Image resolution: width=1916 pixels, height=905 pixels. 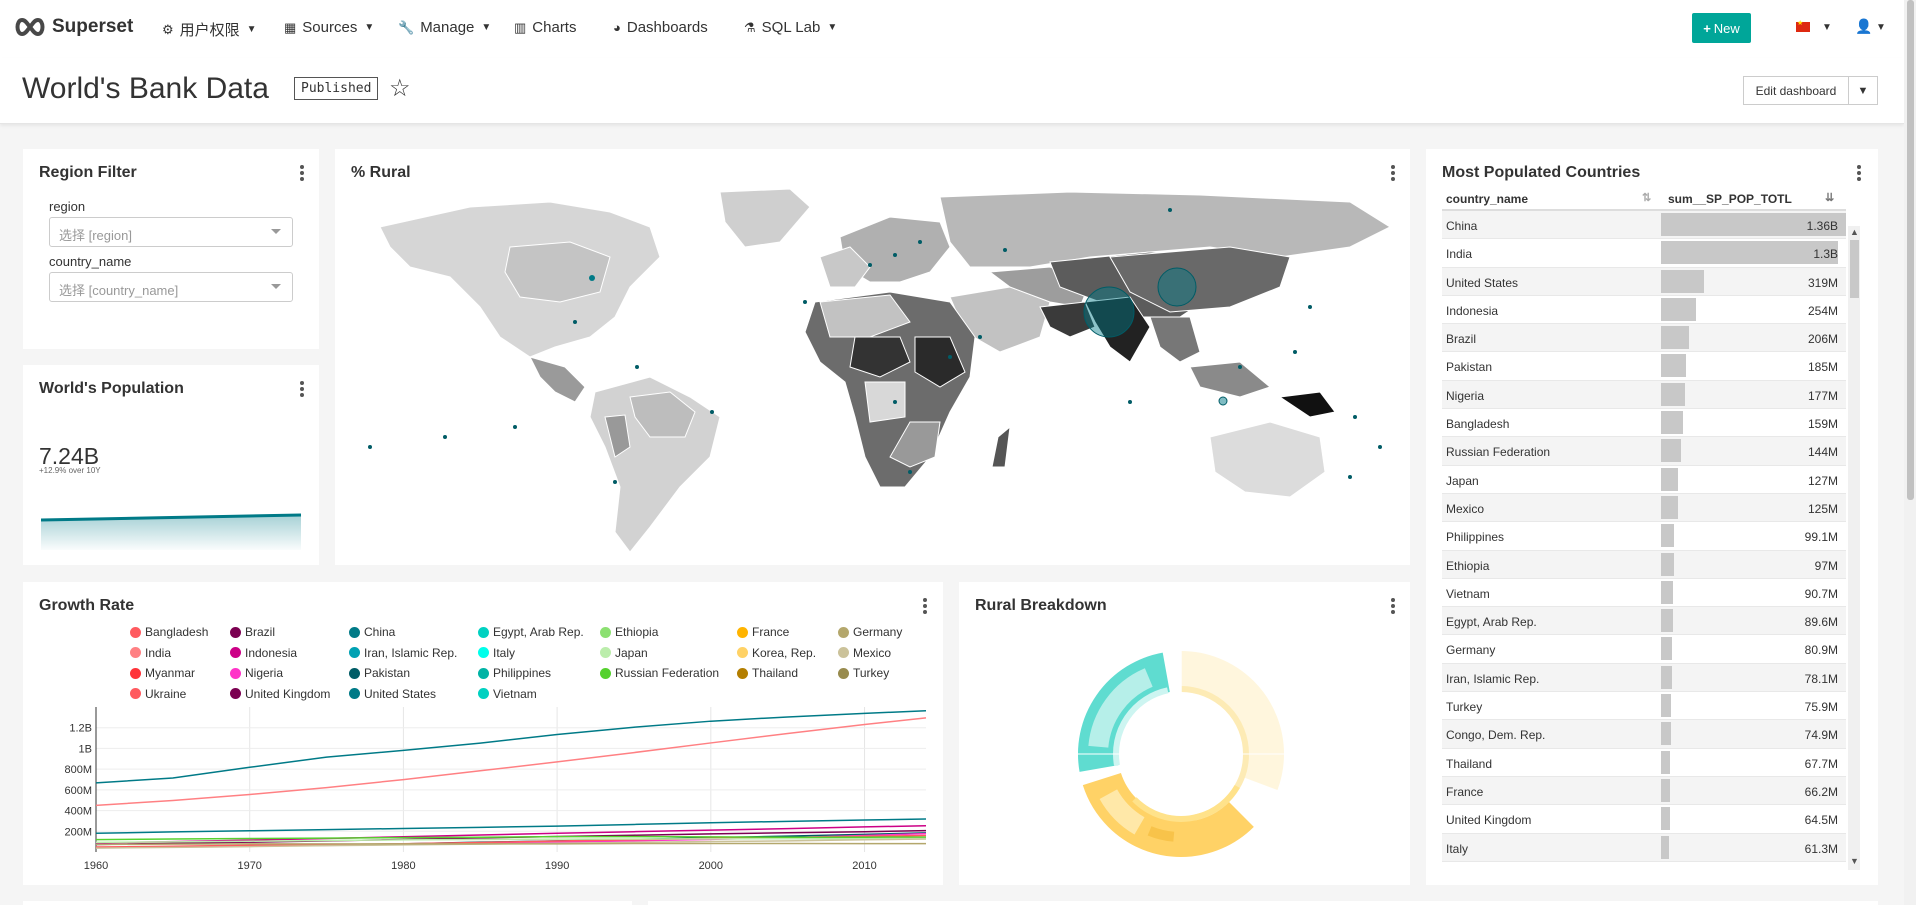 I want to click on legend-item: Vietnam, so click(x=507, y=694).